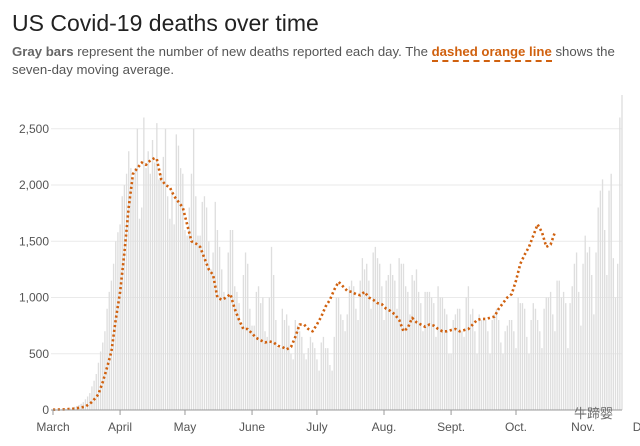 The width and height of the screenshot is (640, 446). What do you see at coordinates (34, 185) in the screenshot?
I see `y-tick-label: 2,000` at bounding box center [34, 185].